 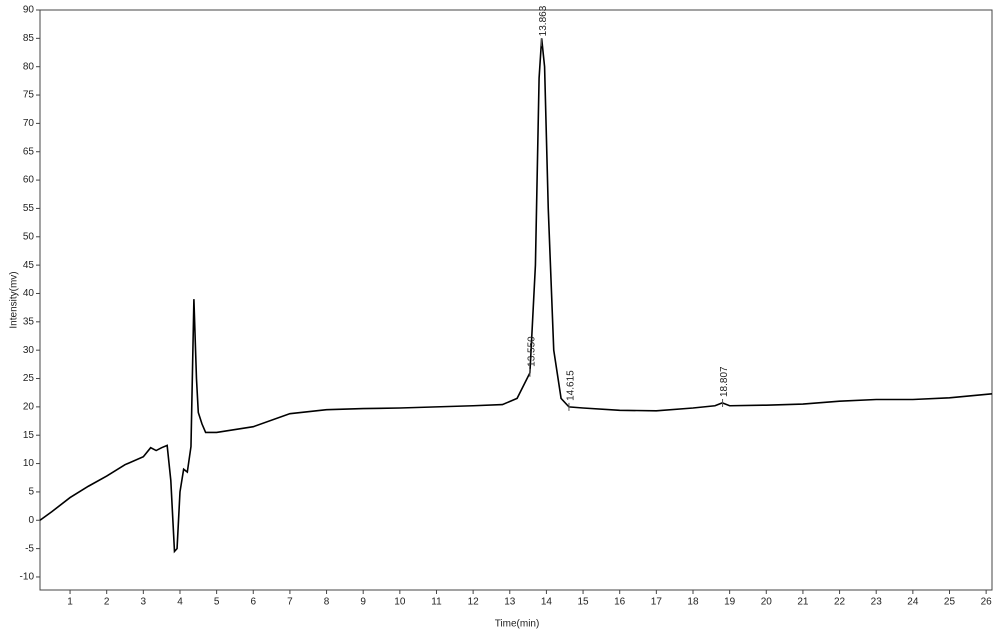 What do you see at coordinates (474, 602) in the screenshot?
I see `x-tick-label: 12` at bounding box center [474, 602].